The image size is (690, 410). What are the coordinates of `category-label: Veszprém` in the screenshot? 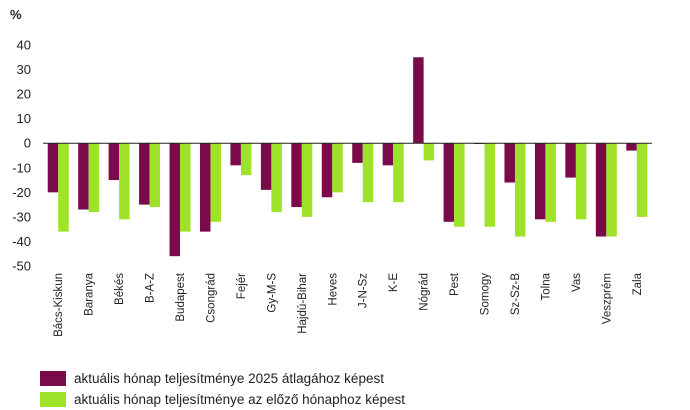 It's located at (607, 298).